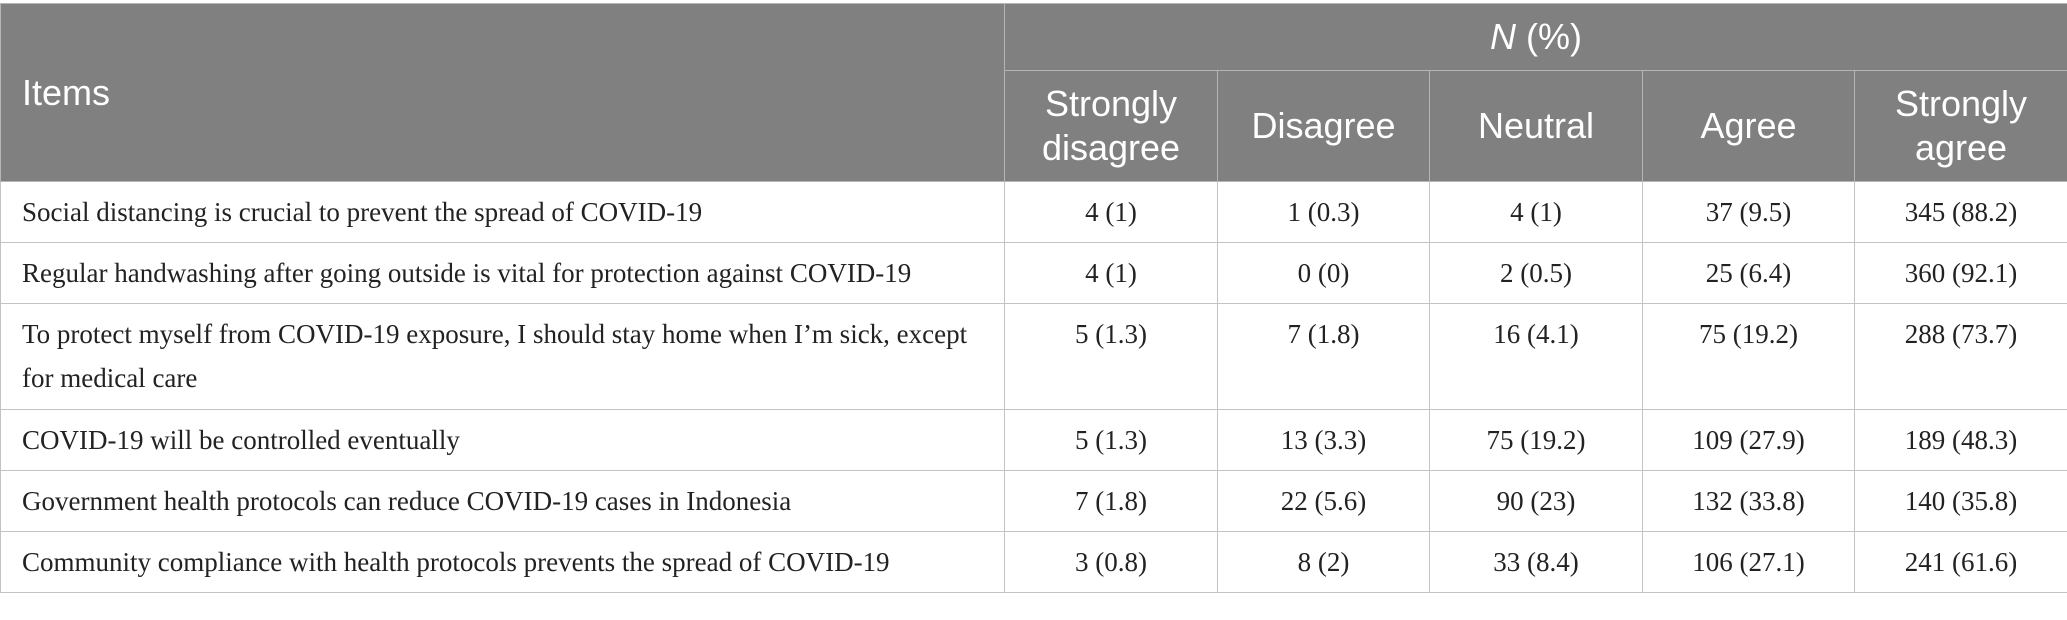 The height and width of the screenshot is (620, 2067). I want to click on value-cell: 90 (23), so click(1536, 501).